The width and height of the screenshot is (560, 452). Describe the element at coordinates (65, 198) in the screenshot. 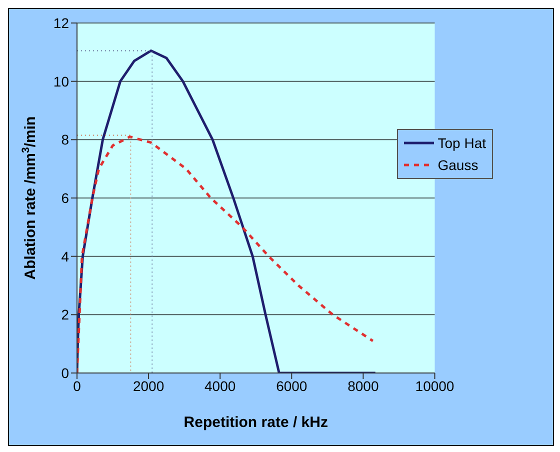

I see `y-tick-label: 6` at that location.